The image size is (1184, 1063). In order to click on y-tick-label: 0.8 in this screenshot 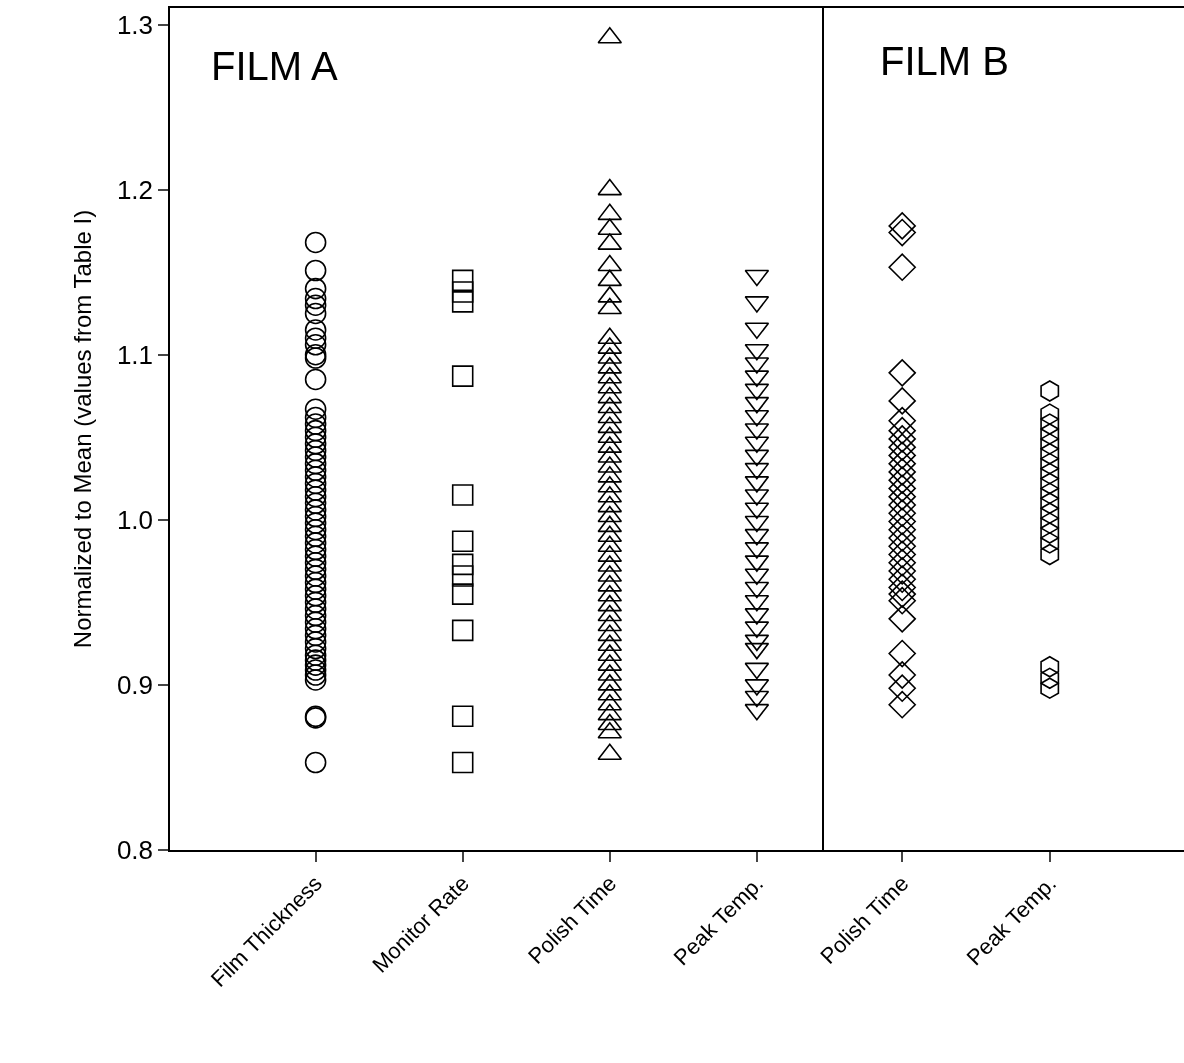, I will do `click(135, 850)`.